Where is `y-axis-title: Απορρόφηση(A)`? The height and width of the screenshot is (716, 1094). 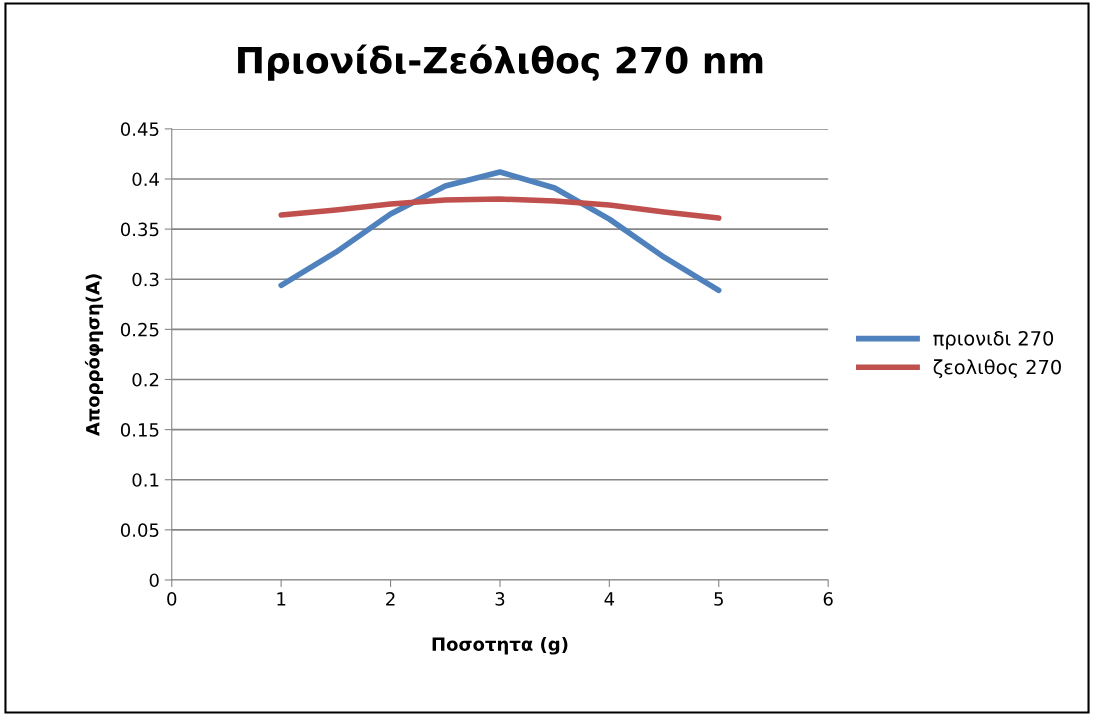
y-axis-title: Απορρόφηση(A) is located at coordinates (94, 355).